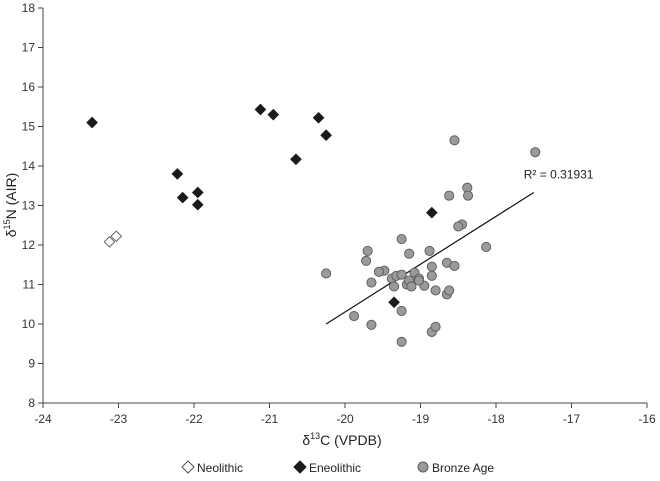  Describe the element at coordinates (647, 419) in the screenshot. I see `x-tick-label: -16` at that location.